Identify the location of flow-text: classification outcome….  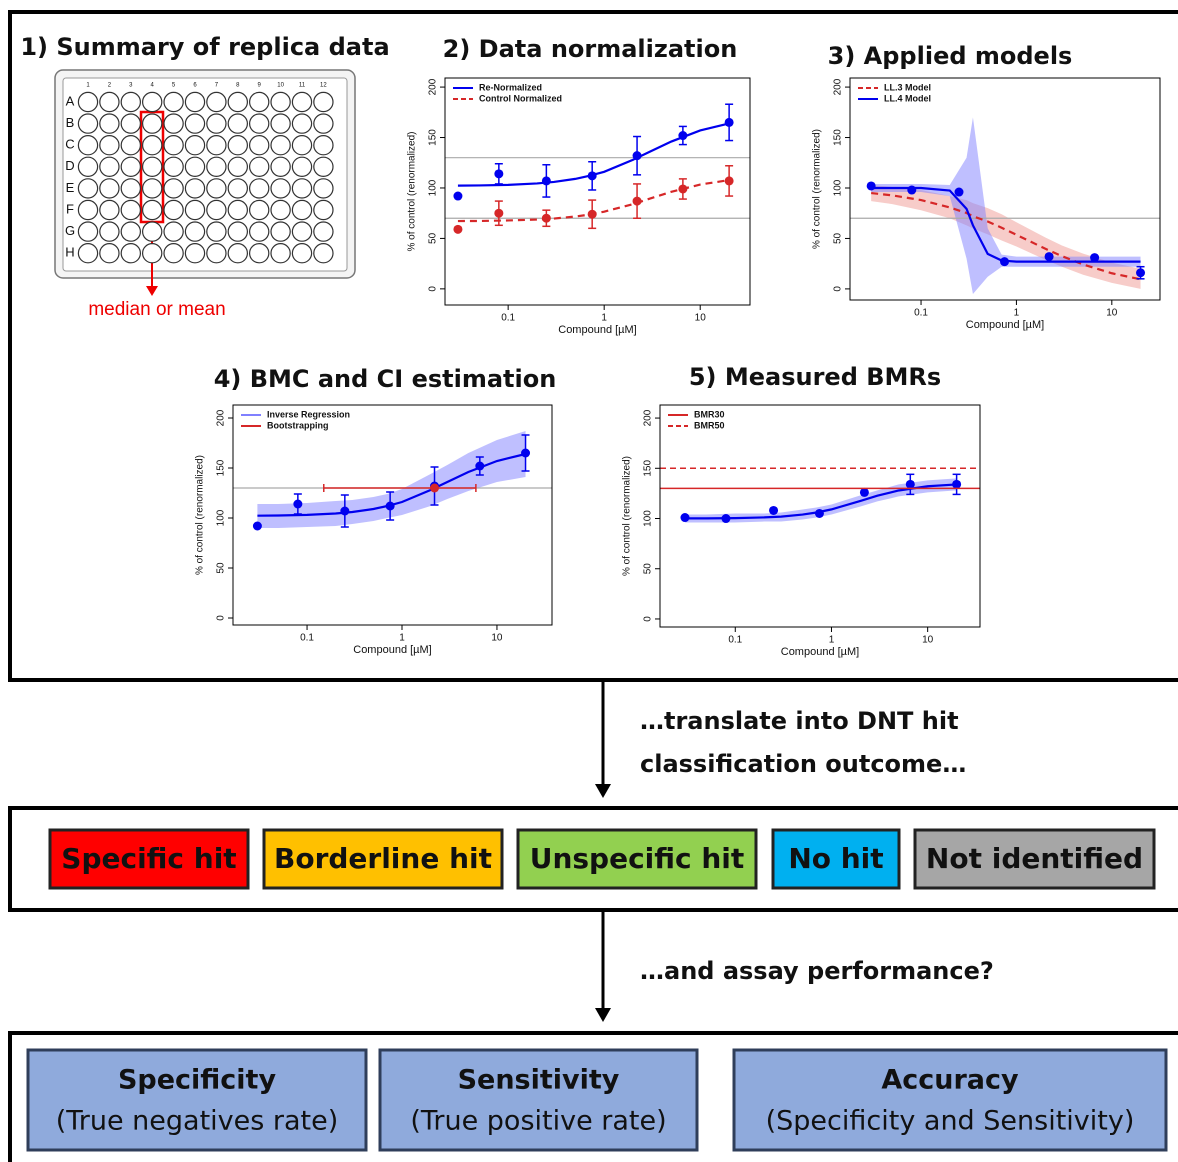
(803, 764).